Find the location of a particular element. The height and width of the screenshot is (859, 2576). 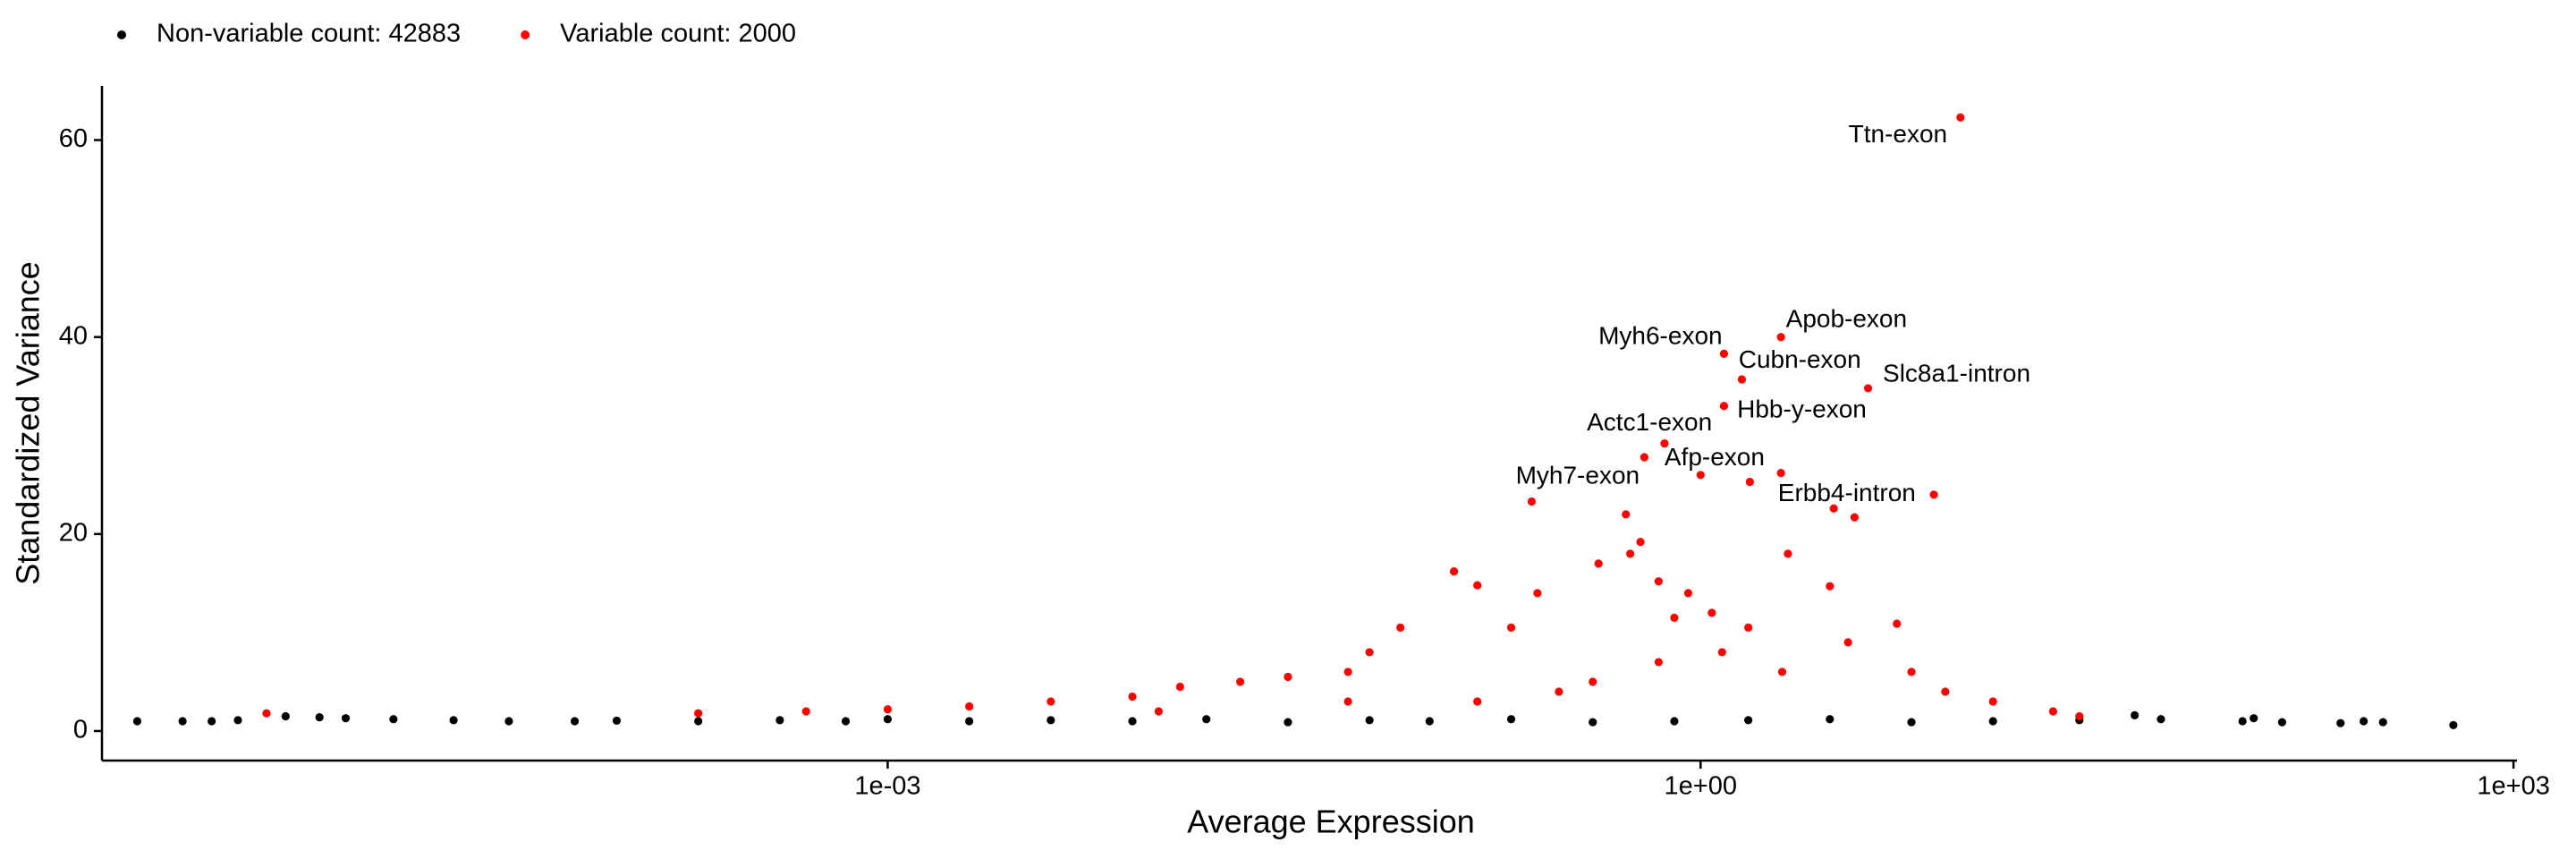

legend-label: Non-variable count: 42883 is located at coordinates (309, 34).